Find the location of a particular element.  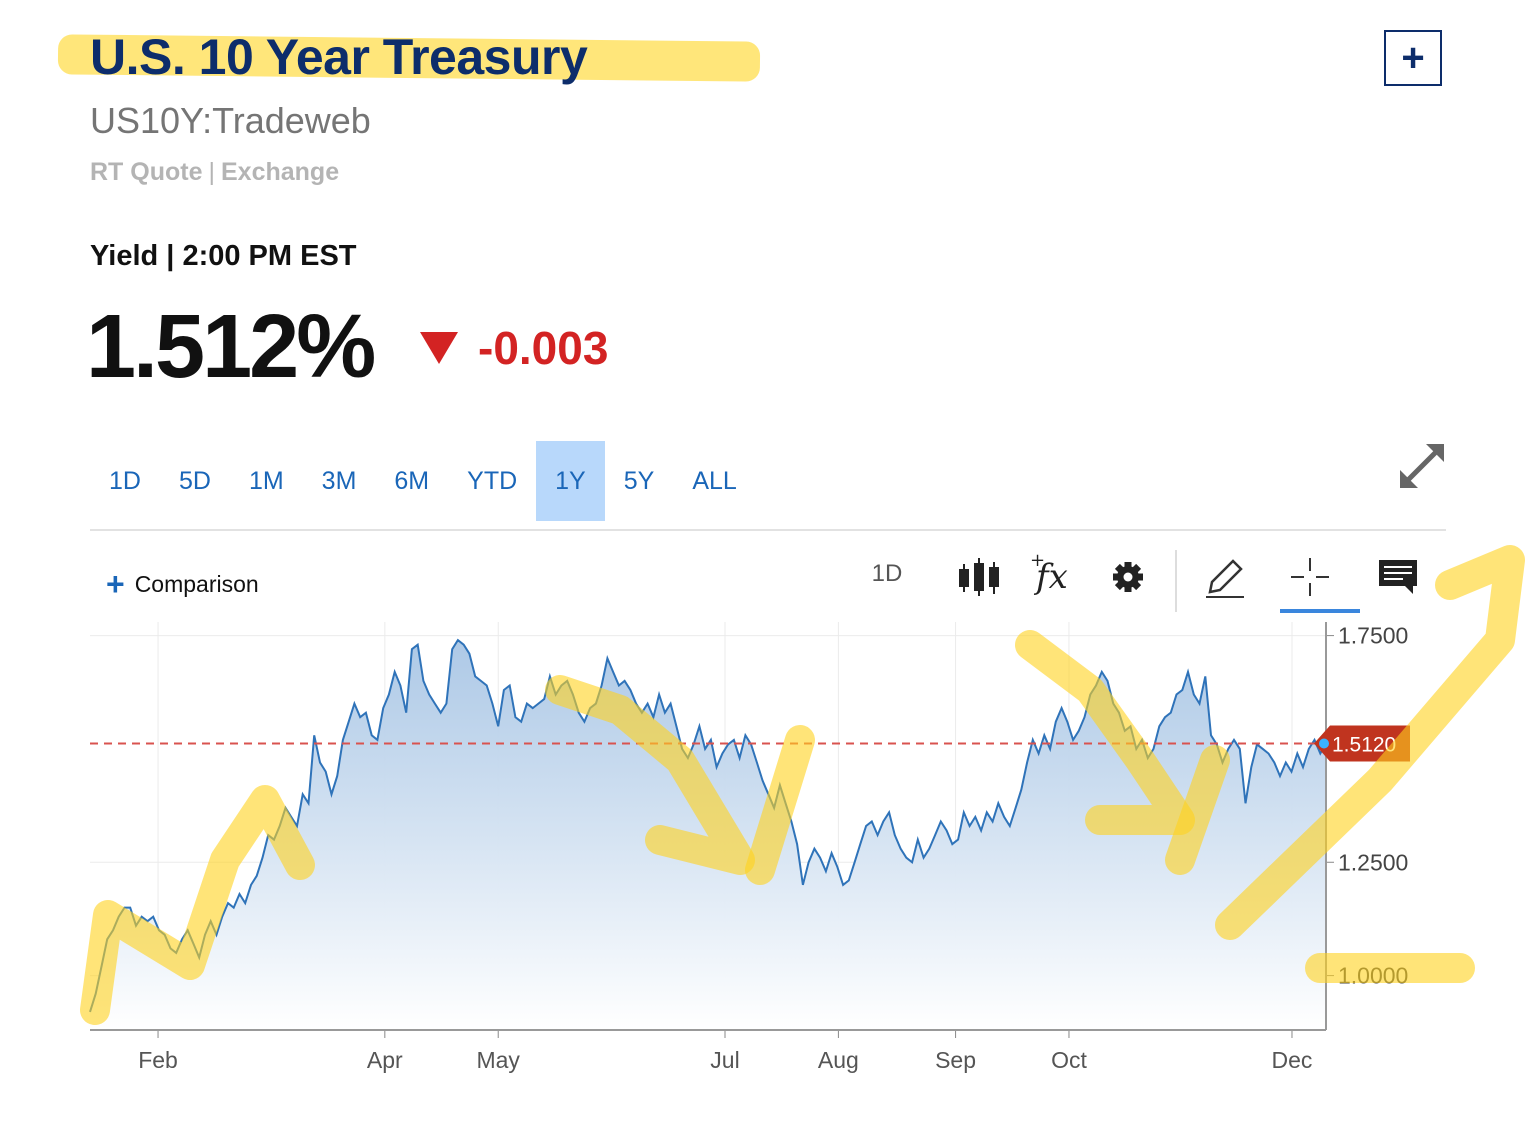

y-tick-label: 1.2500 is located at coordinates (1373, 862).